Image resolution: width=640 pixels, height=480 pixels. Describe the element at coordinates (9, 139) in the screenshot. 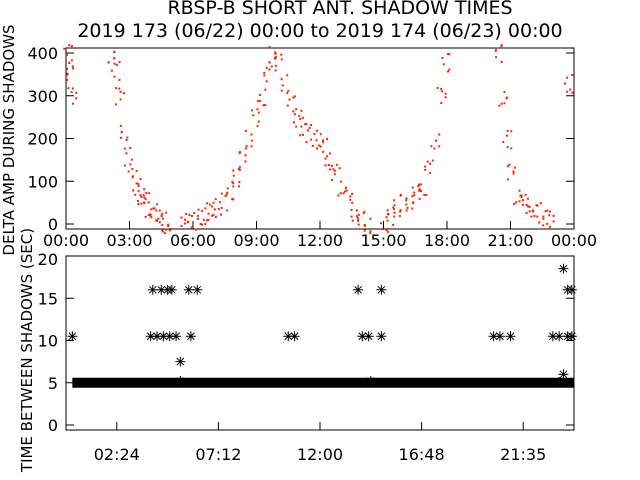

I see `top-y-axis-label: DELTA AMP DURING SHADOWS` at that location.